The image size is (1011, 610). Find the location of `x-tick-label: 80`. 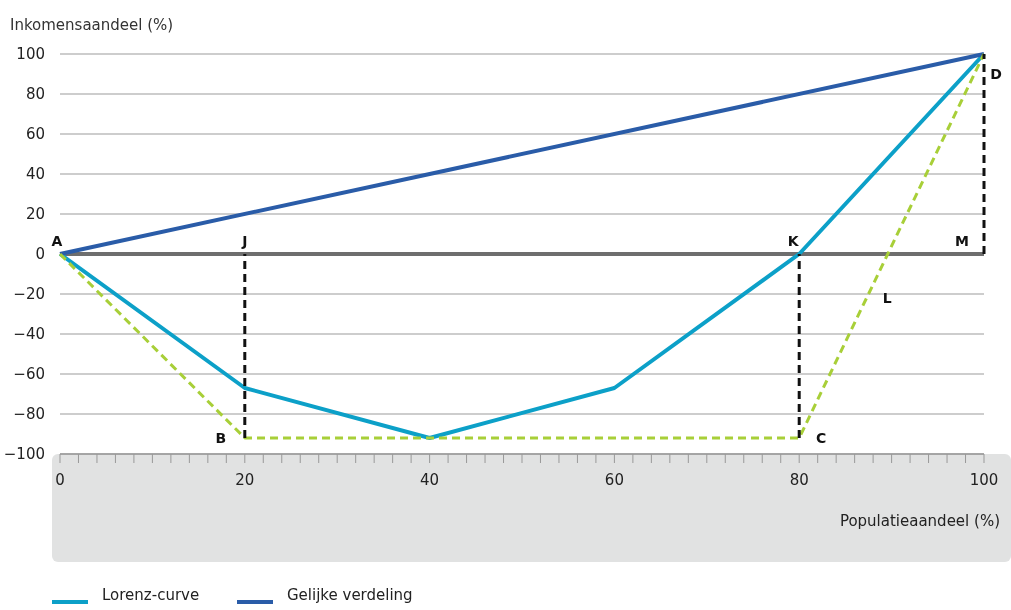

x-tick-label: 80 is located at coordinates (799, 480).